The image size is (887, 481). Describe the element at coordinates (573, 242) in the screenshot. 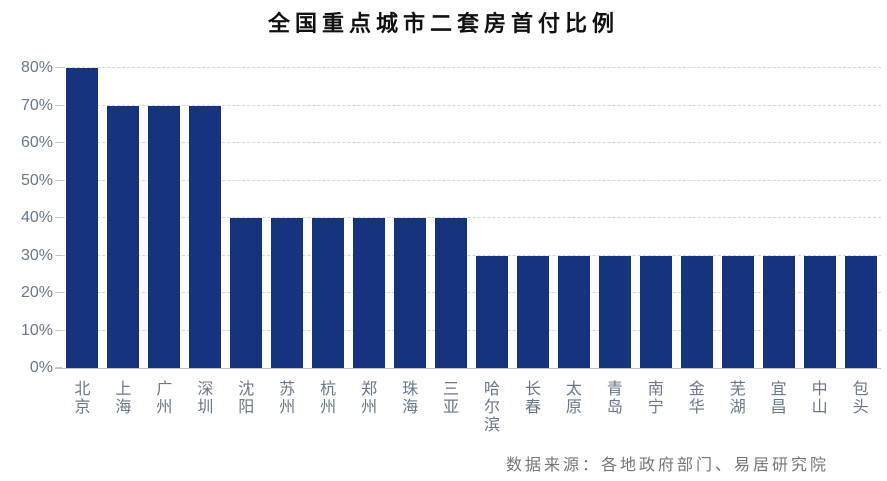

I see `bar-slot: 太原` at that location.